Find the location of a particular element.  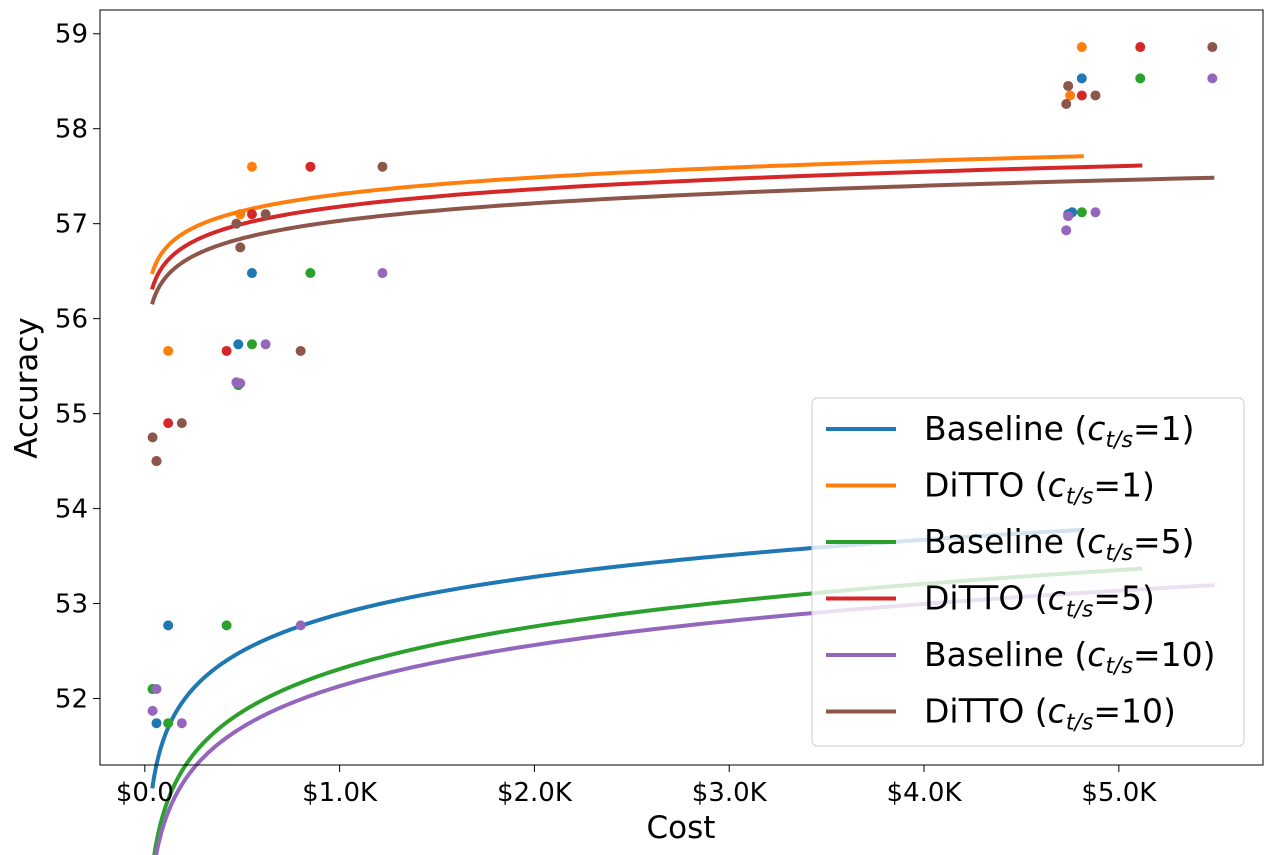

x-tick-label: $0.0 is located at coordinates (145, 793).